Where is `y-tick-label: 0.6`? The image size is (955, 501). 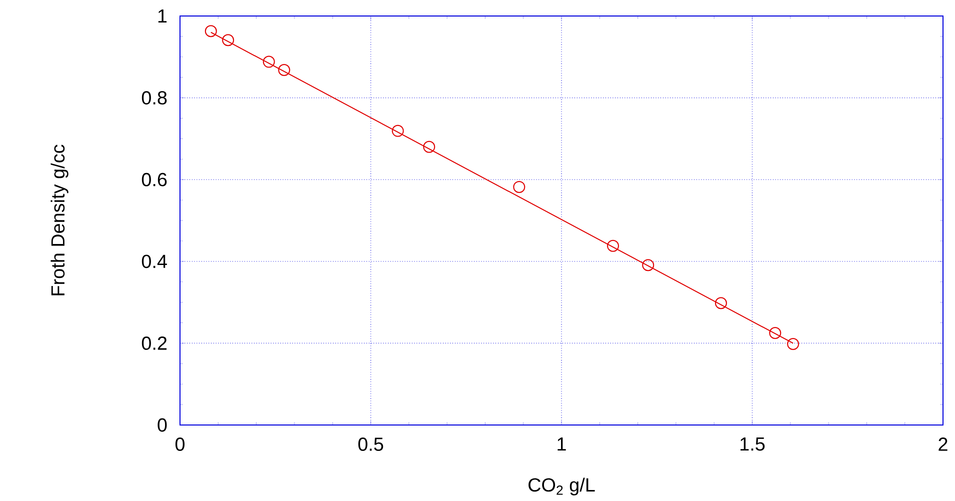 y-tick-label: 0.6 is located at coordinates (154, 179).